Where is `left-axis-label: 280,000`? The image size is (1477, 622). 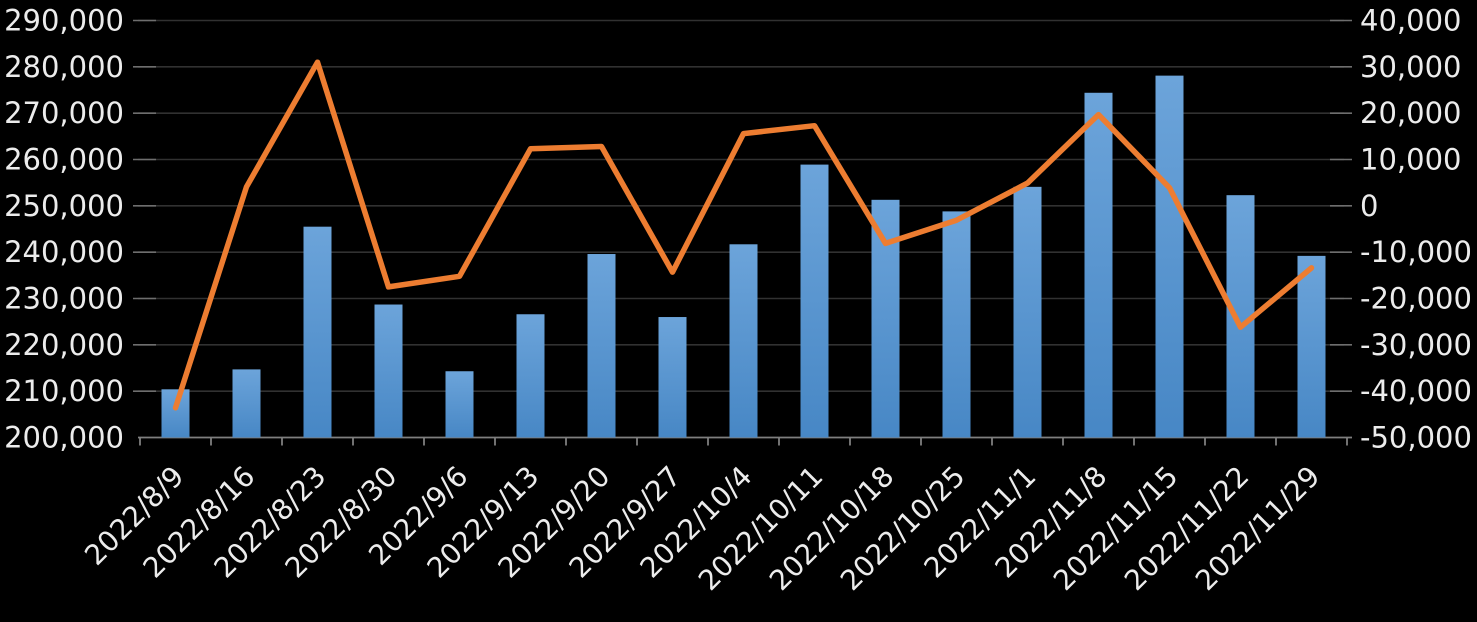
left-axis-label: 280,000 is located at coordinates (64, 67).